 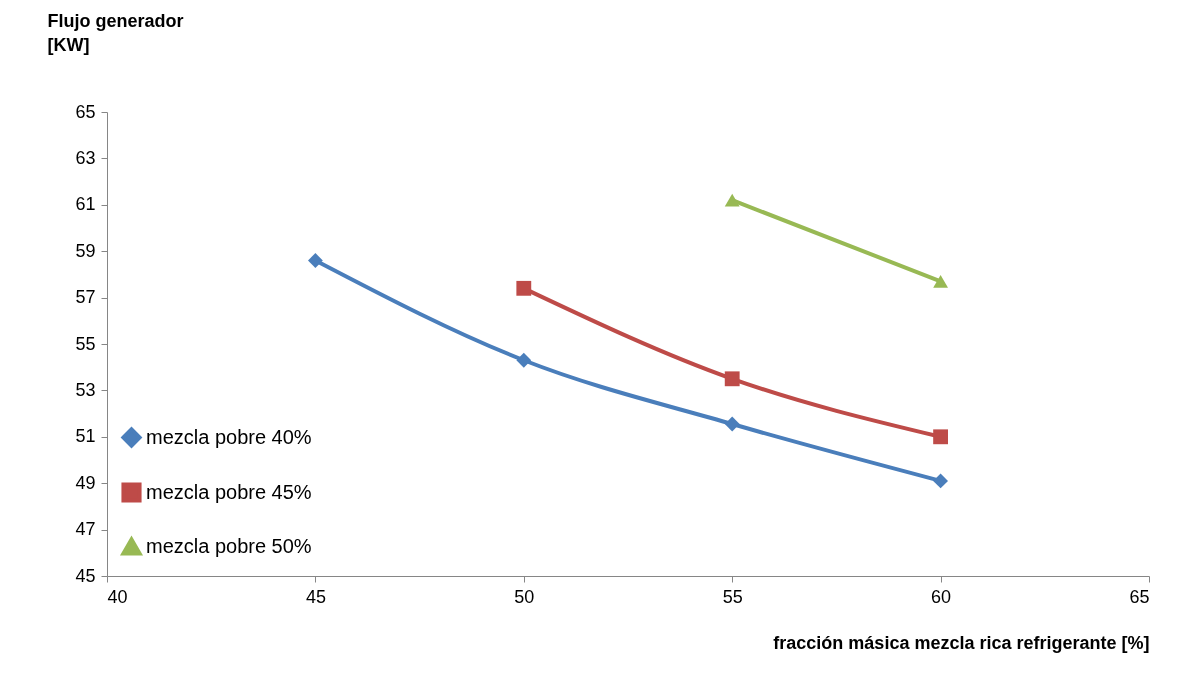 What do you see at coordinates (315, 596) in the screenshot?
I see `x-tick-label: 45` at bounding box center [315, 596].